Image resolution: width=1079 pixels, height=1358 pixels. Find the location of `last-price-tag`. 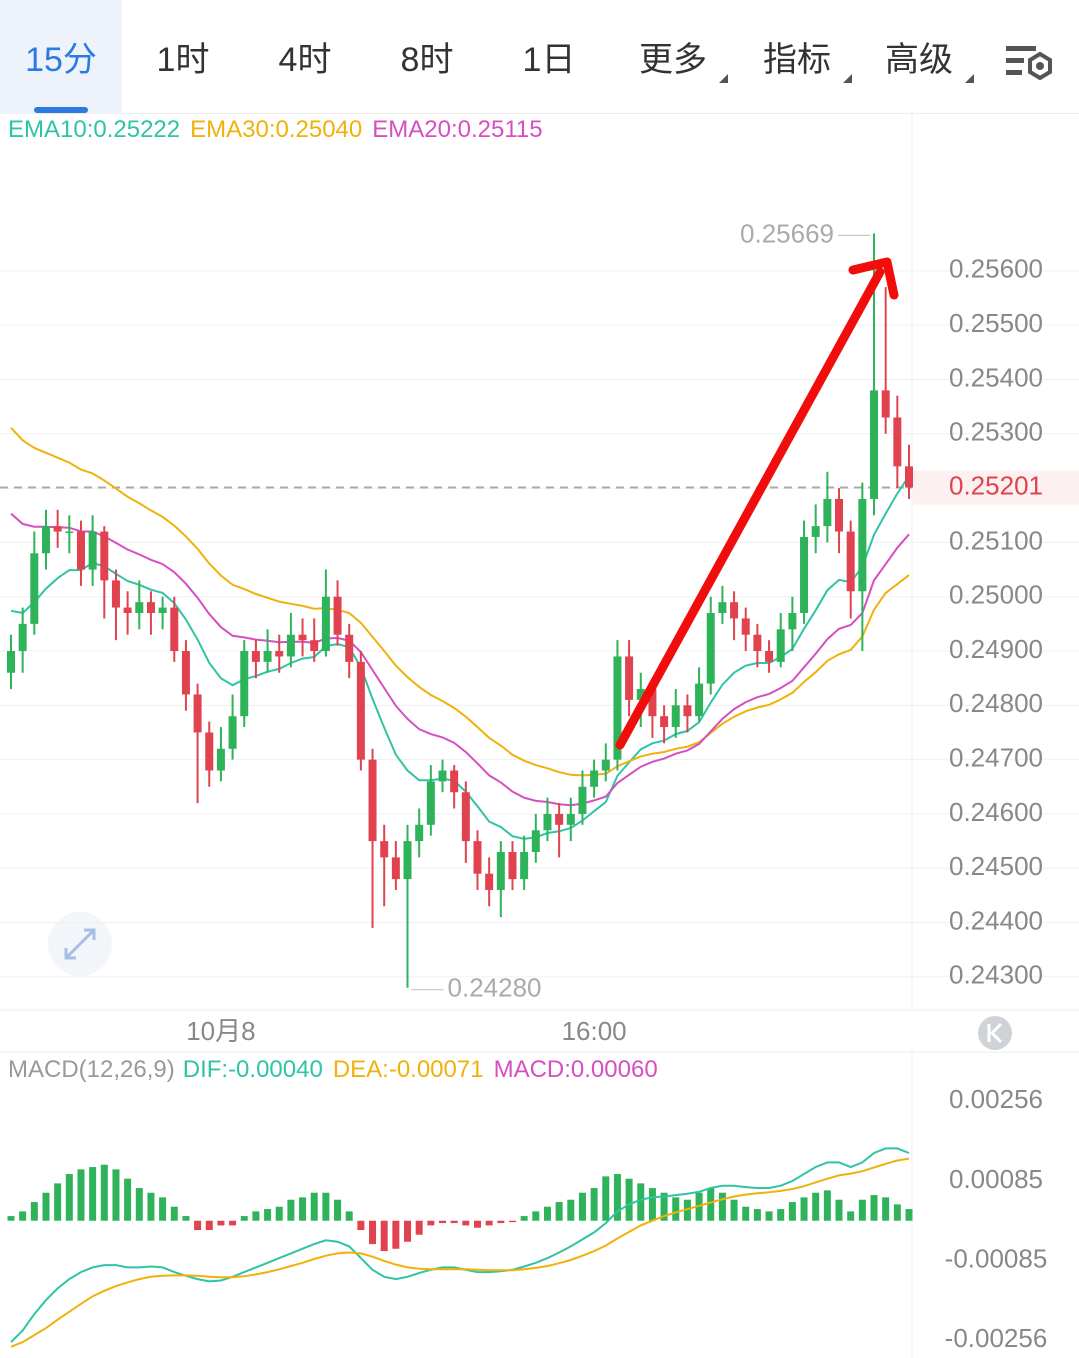

last-price-tag is located at coordinates (996, 487).